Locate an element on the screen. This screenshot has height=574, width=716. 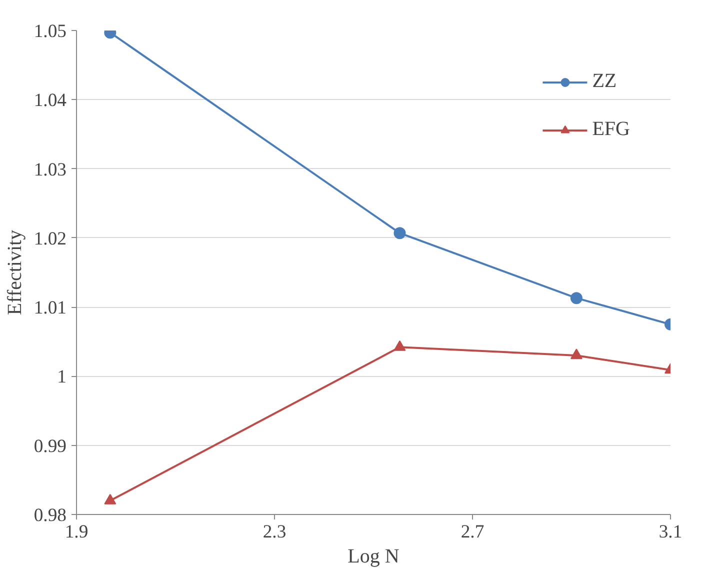
y-tick-label: 1.04 is located at coordinates (51, 101).